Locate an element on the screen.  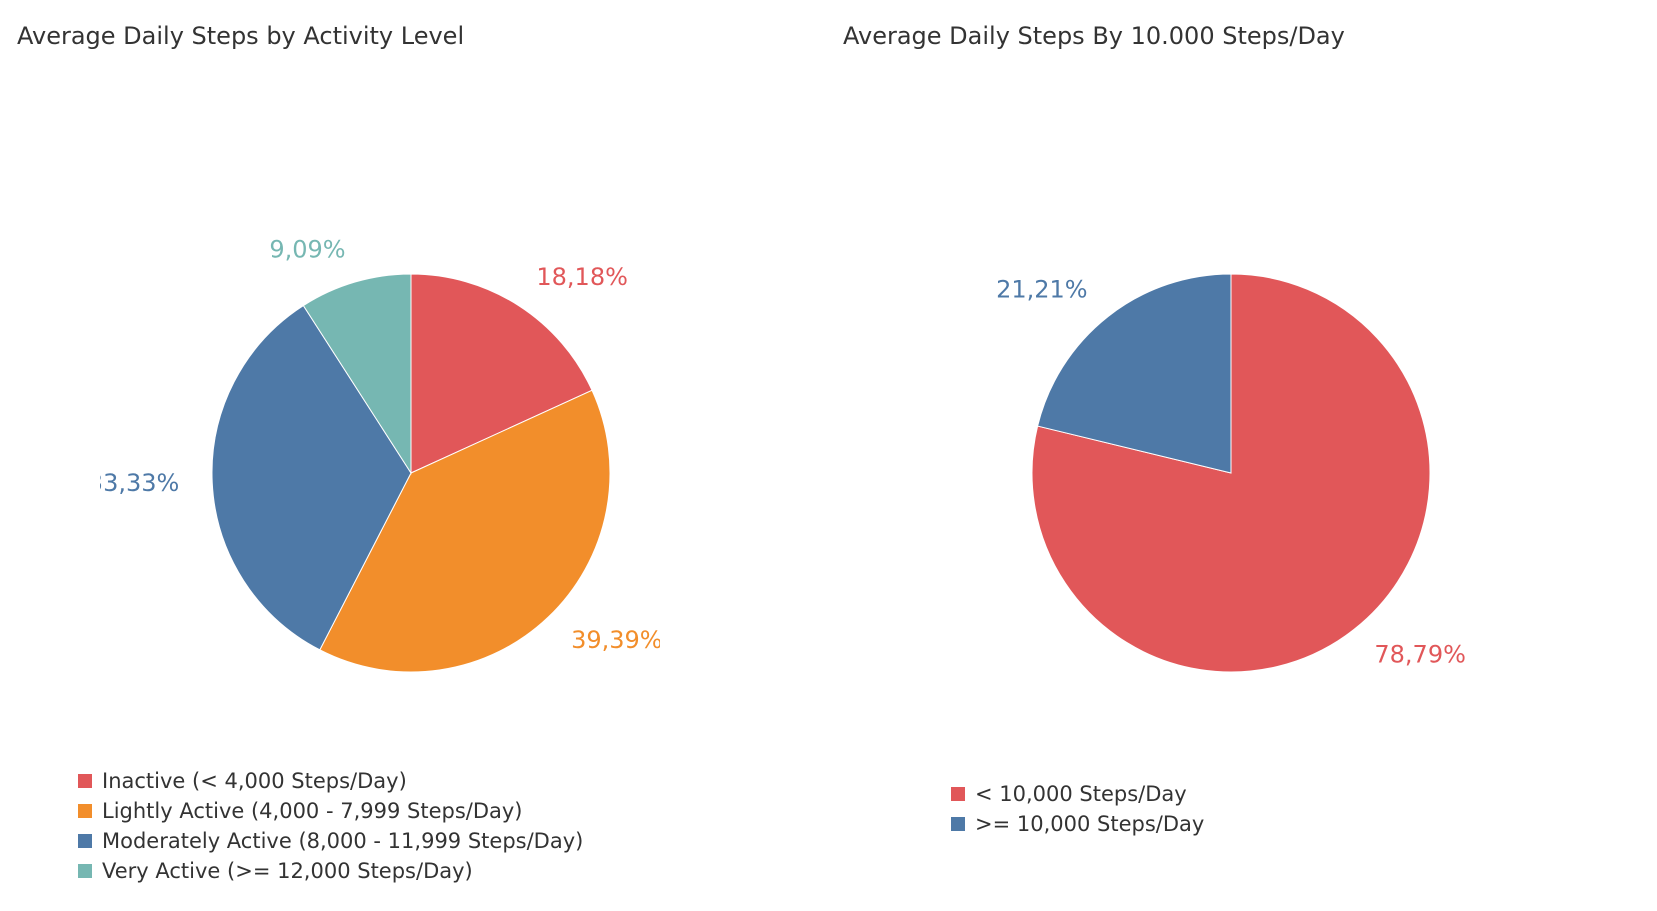
legend-item-under-10000: < 10,000 Steps/Day is located at coordinates (1077, 794).